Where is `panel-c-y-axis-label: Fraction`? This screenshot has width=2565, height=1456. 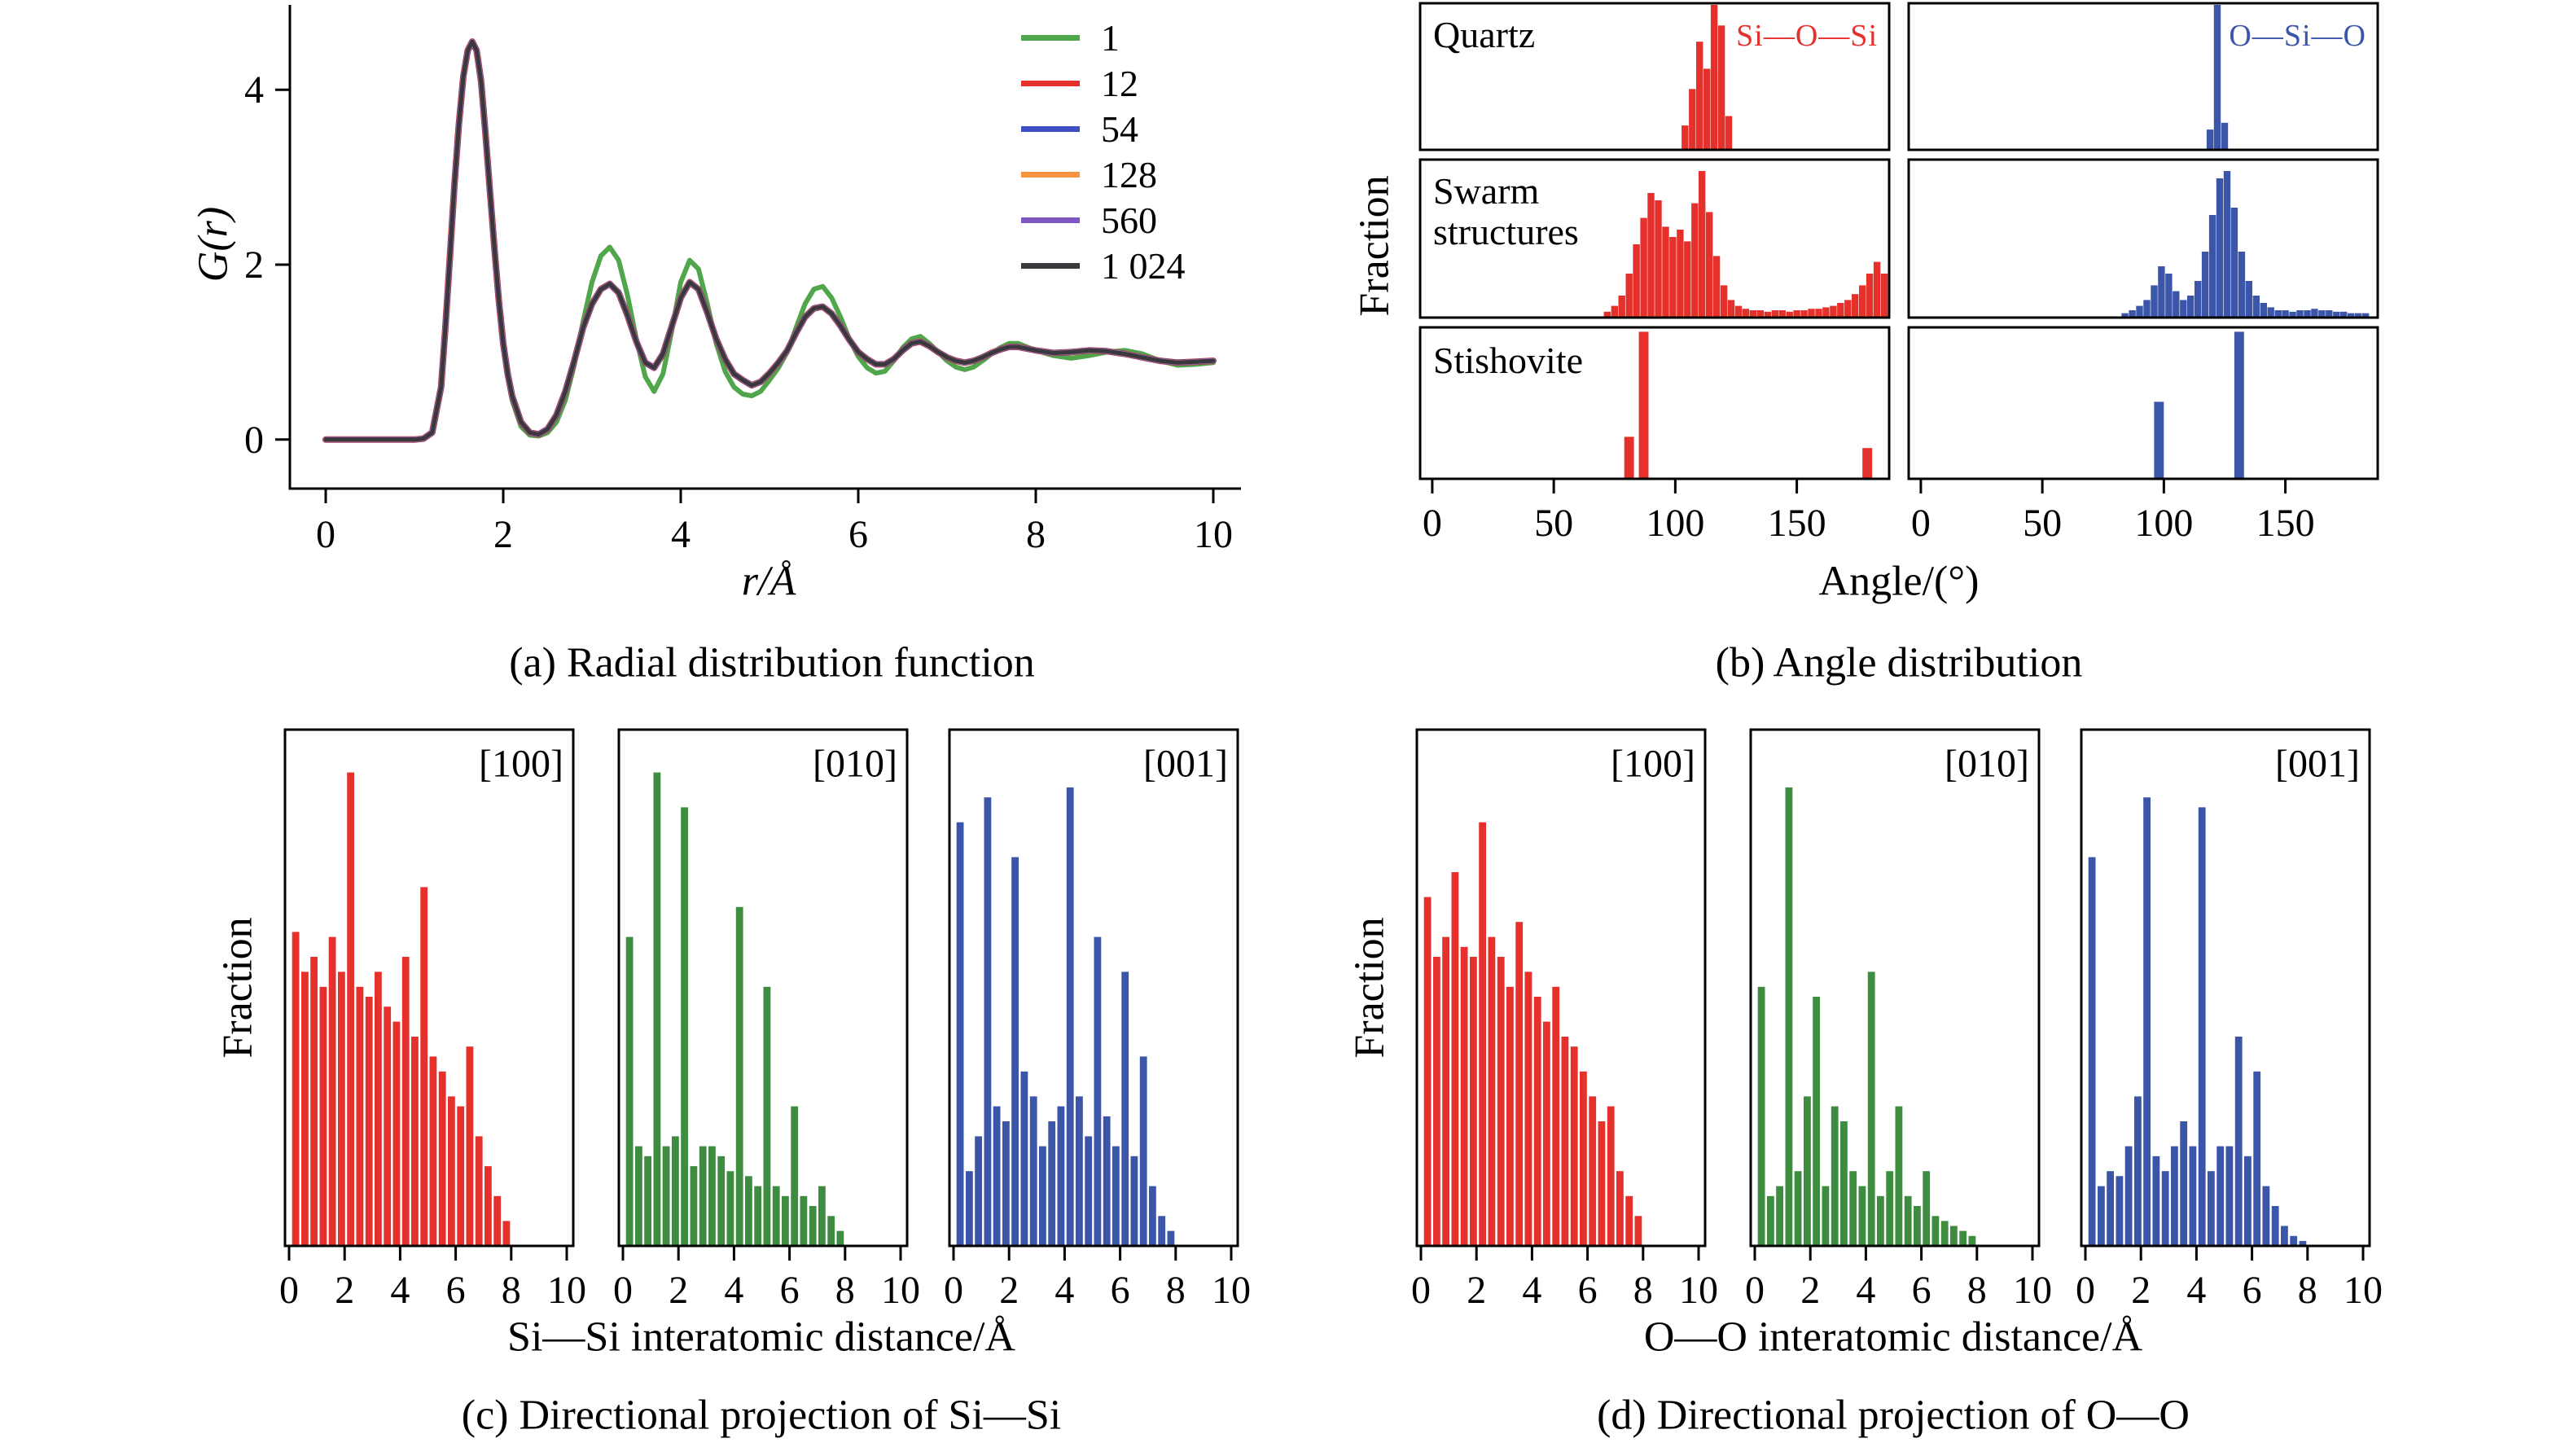
panel-c-y-axis-label: Fraction is located at coordinates (237, 988).